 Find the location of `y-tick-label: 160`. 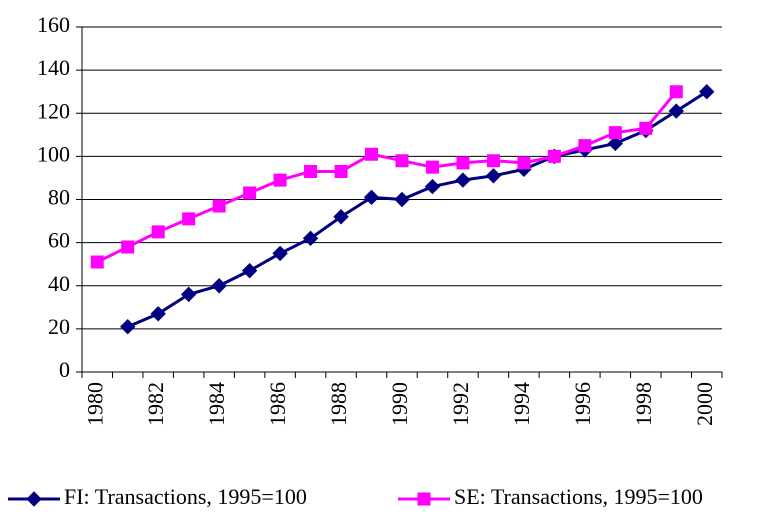

y-tick-label: 160 is located at coordinates (53, 24).